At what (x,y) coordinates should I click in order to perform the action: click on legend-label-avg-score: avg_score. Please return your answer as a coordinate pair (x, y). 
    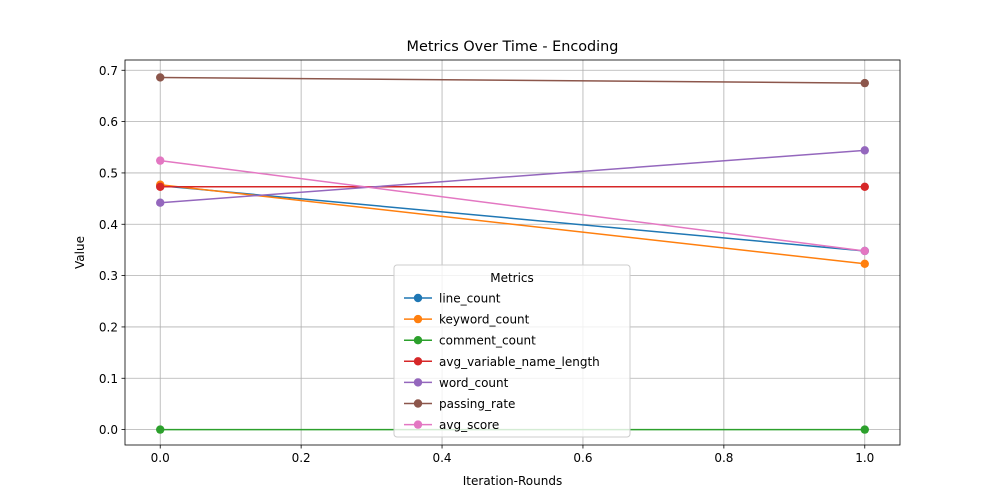
    Looking at the image, I should click on (469, 425).